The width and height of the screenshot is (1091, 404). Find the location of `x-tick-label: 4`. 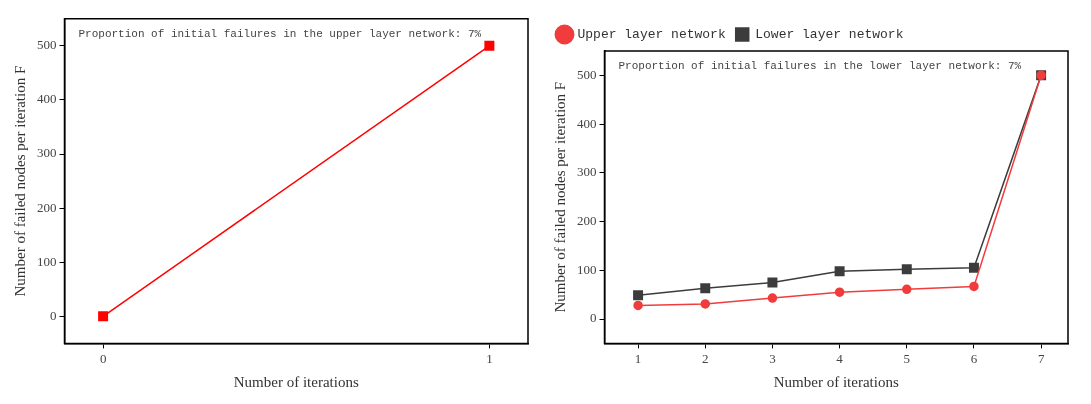

x-tick-label: 4 is located at coordinates (840, 358).